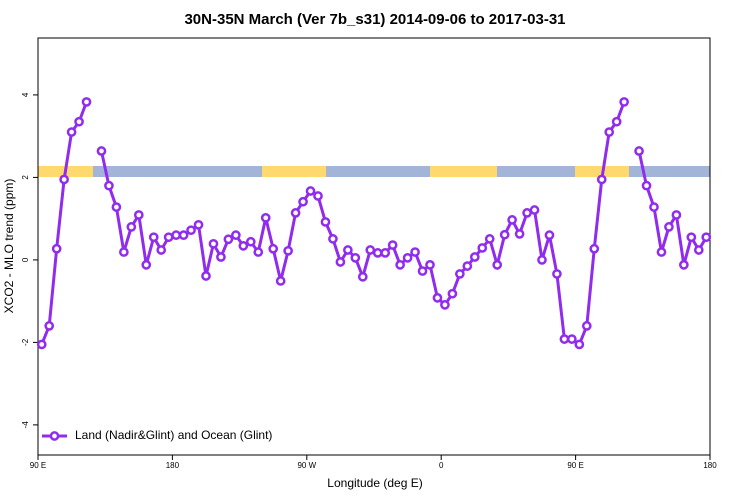  Describe the element at coordinates (25, 177) in the screenshot. I see `y-tick-label: 2` at that location.